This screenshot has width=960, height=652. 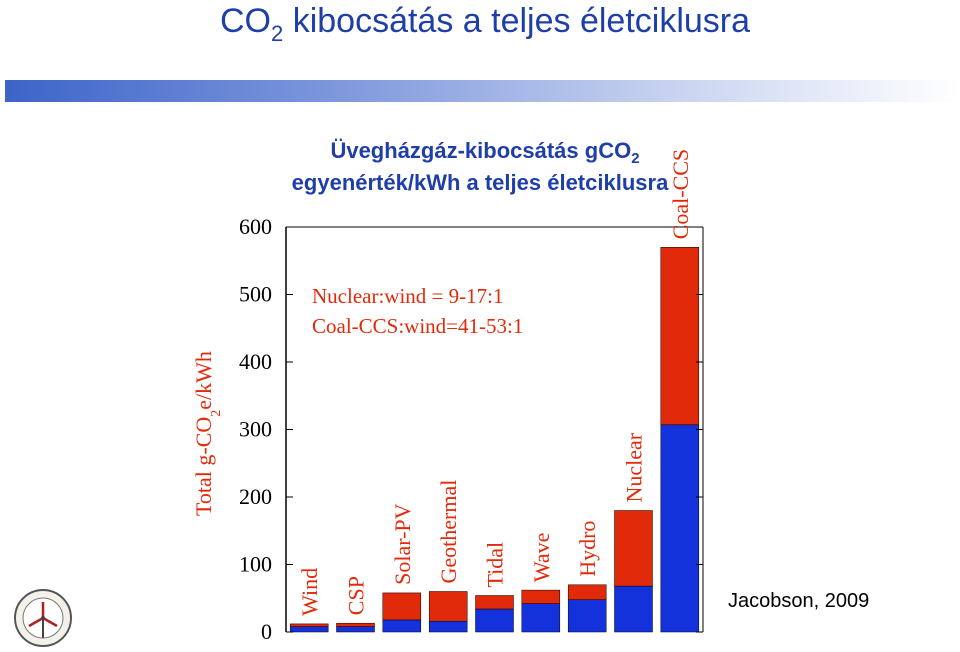 I want to click on subtitle-subscript: 2, so click(x=635, y=158).